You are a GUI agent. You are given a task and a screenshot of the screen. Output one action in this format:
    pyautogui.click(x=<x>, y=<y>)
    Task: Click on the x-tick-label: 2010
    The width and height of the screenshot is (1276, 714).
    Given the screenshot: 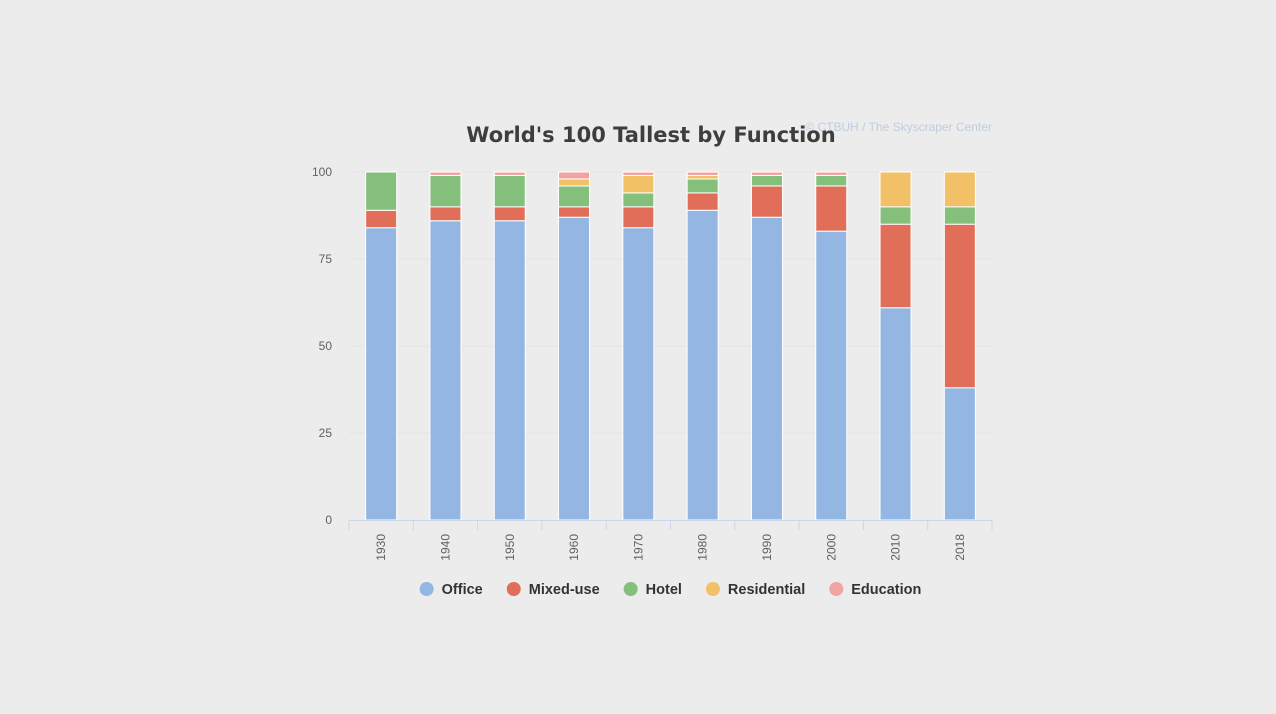 What is the action you would take?
    pyautogui.click(x=896, y=547)
    